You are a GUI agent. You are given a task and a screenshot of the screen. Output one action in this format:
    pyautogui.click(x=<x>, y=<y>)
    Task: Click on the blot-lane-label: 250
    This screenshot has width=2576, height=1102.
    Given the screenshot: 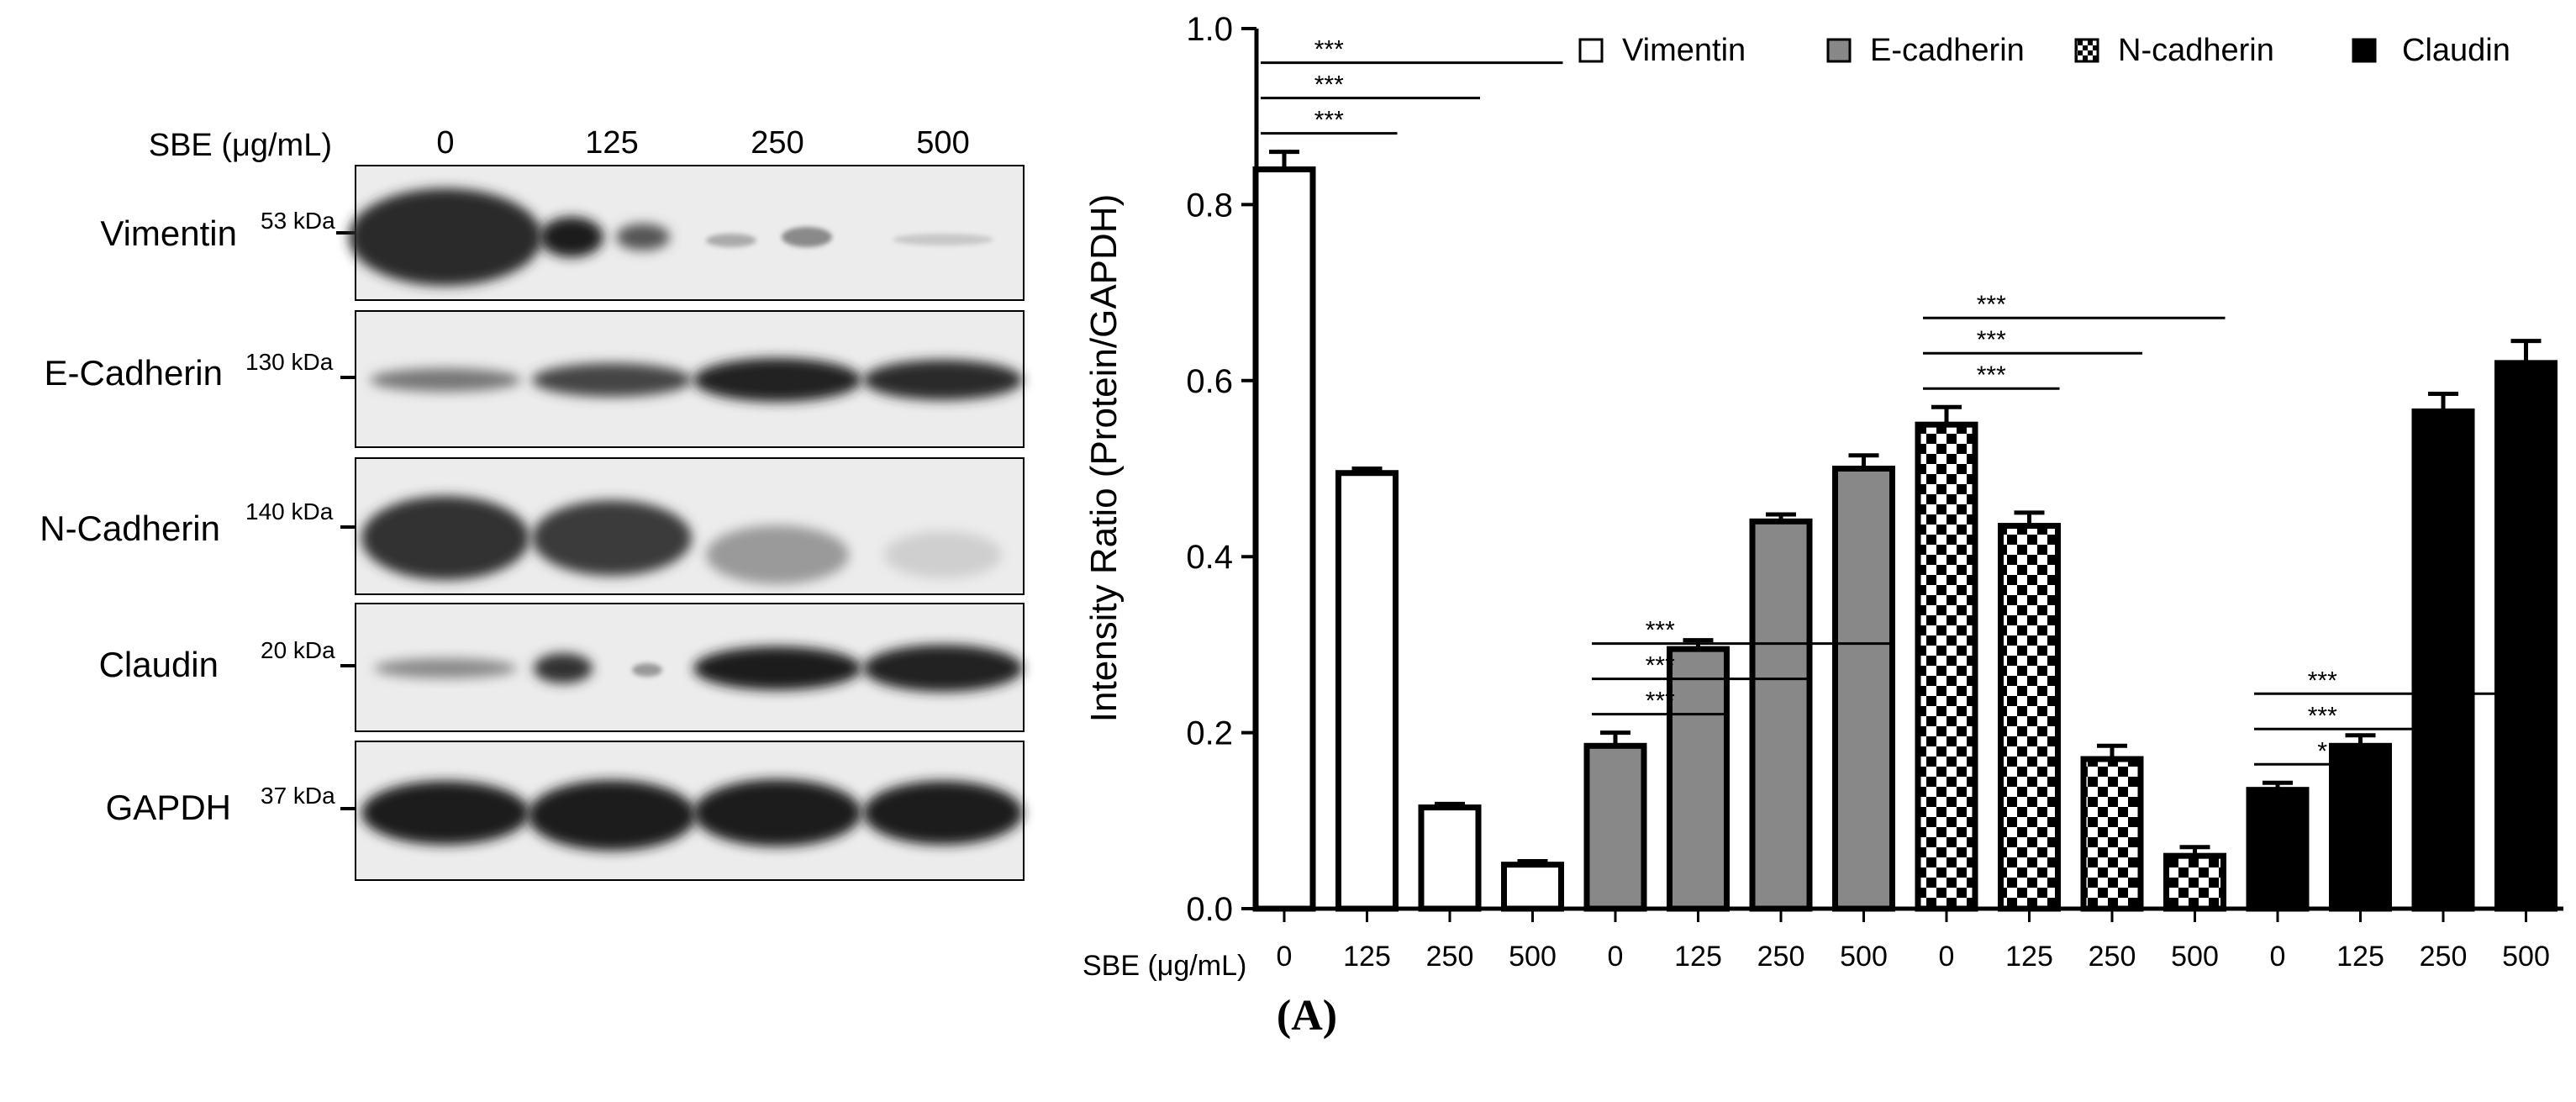 What is the action you would take?
    pyautogui.click(x=777, y=143)
    